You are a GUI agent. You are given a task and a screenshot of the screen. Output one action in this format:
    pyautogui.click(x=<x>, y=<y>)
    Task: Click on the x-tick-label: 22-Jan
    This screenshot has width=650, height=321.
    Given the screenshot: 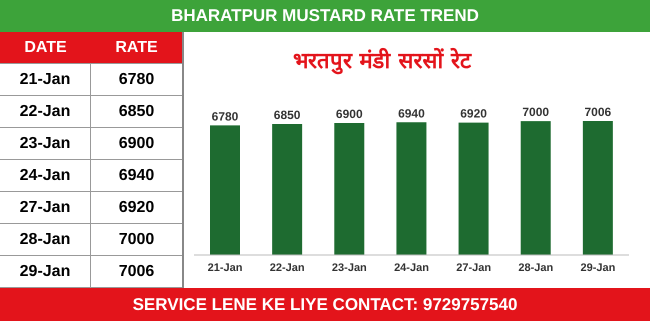 What is the action you would take?
    pyautogui.click(x=287, y=268)
    